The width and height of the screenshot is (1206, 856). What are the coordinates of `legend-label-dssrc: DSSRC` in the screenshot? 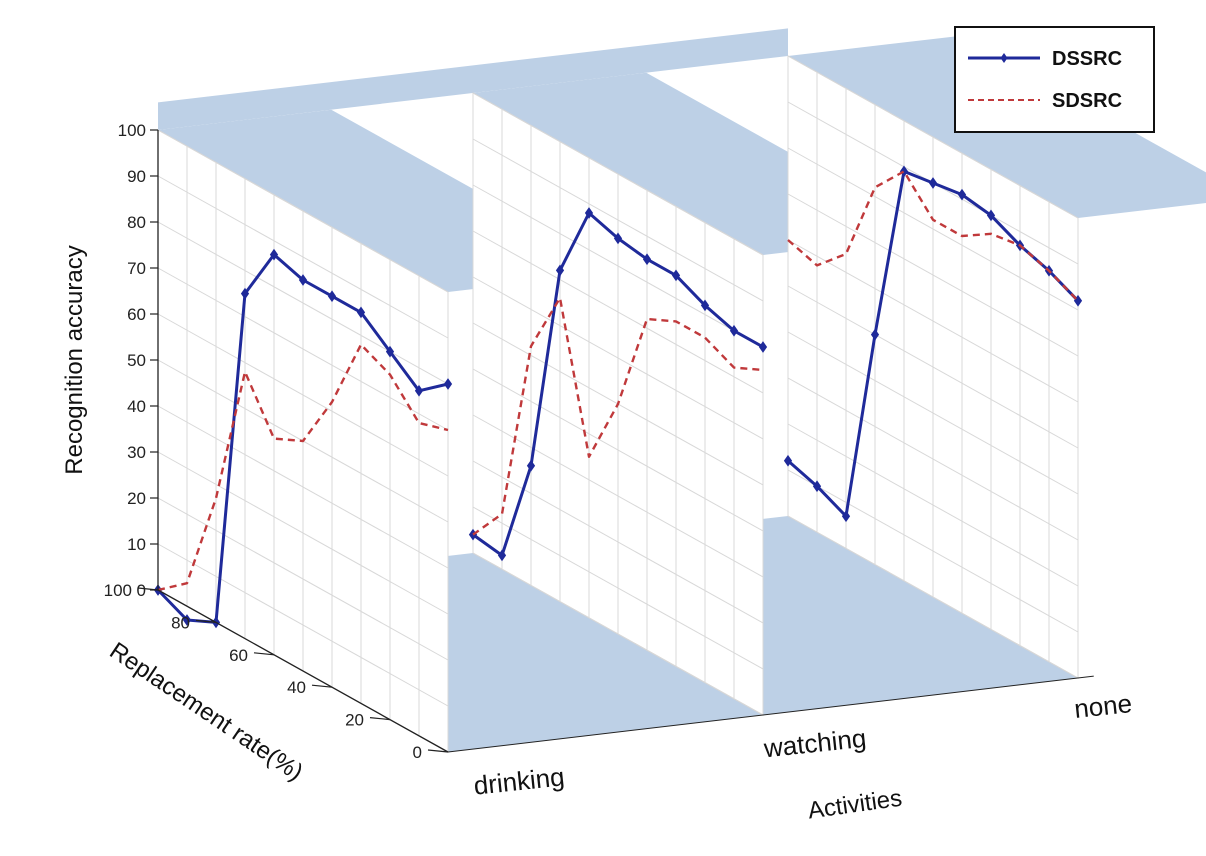 It's located at (1087, 59).